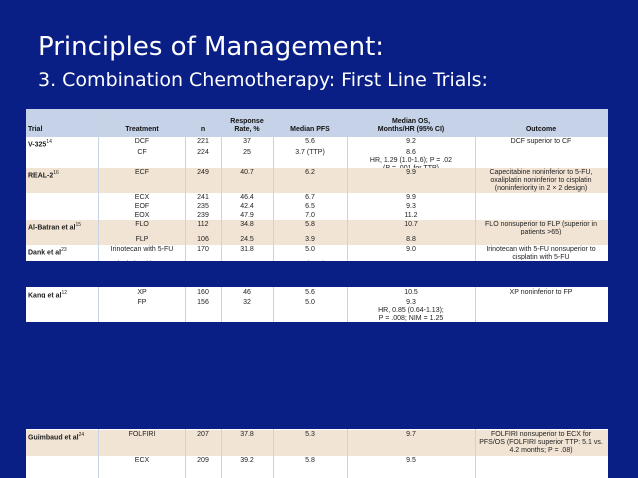 This screenshot has width=638, height=478. I want to click on table-row: ECX 241 46.4 6.7 9.9, so click(317, 197).